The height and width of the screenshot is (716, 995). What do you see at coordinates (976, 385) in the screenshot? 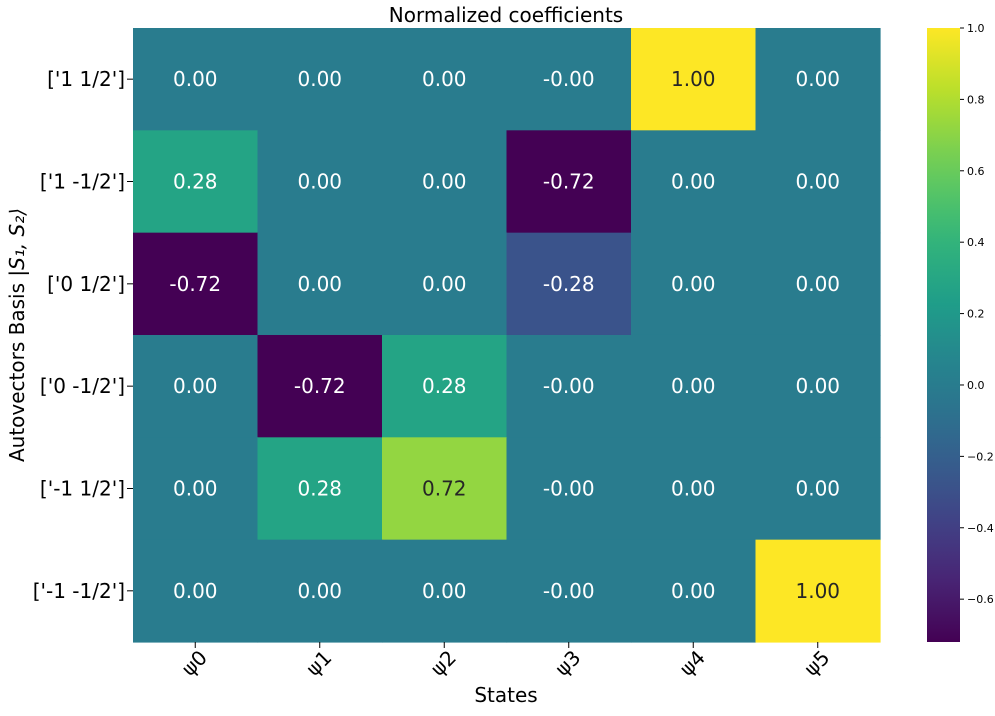
I see `colorbar-tick-label: 0.0` at bounding box center [976, 385].